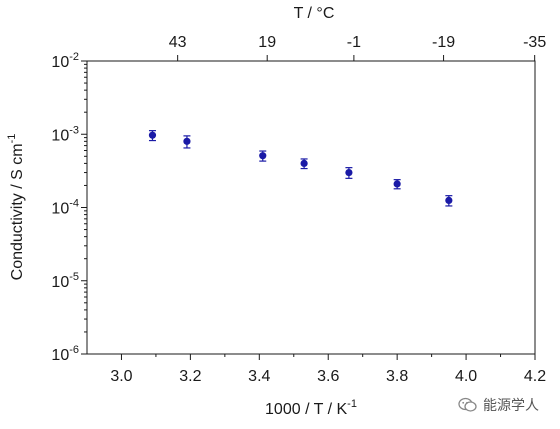 The image size is (560, 429). I want to click on watermark: 能源学人, so click(498, 405).